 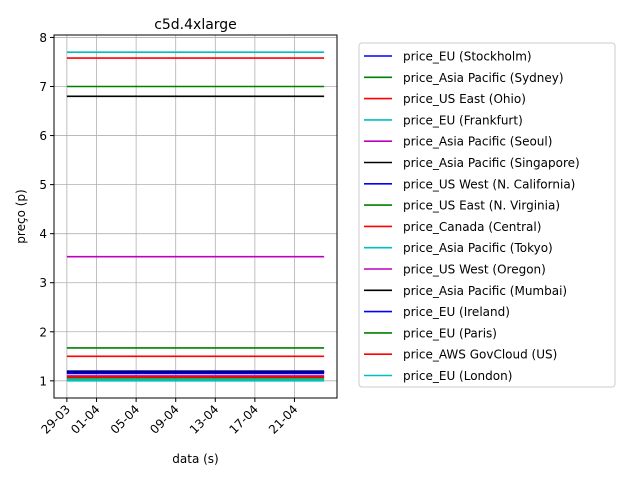 I want to click on legend-entry: price_Asia Pacific (Singapore), so click(x=491, y=163).